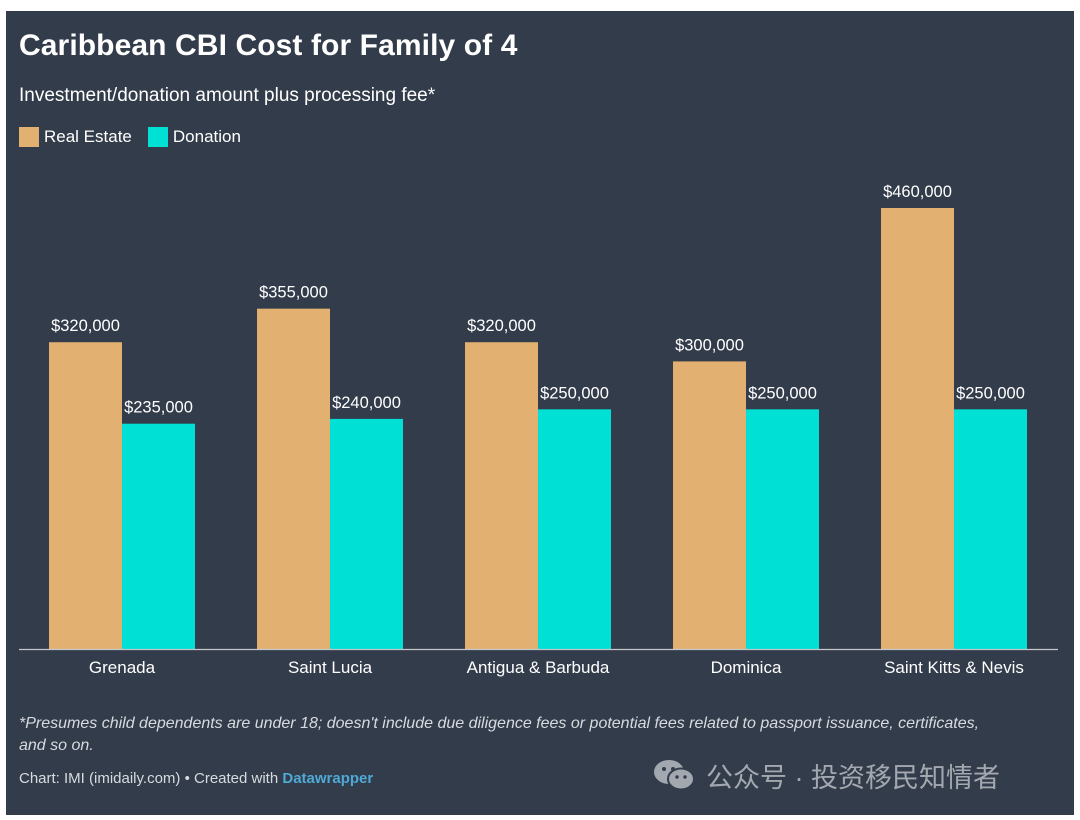  Describe the element at coordinates (330, 667) in the screenshot. I see `category-label: Saint Lucia` at that location.